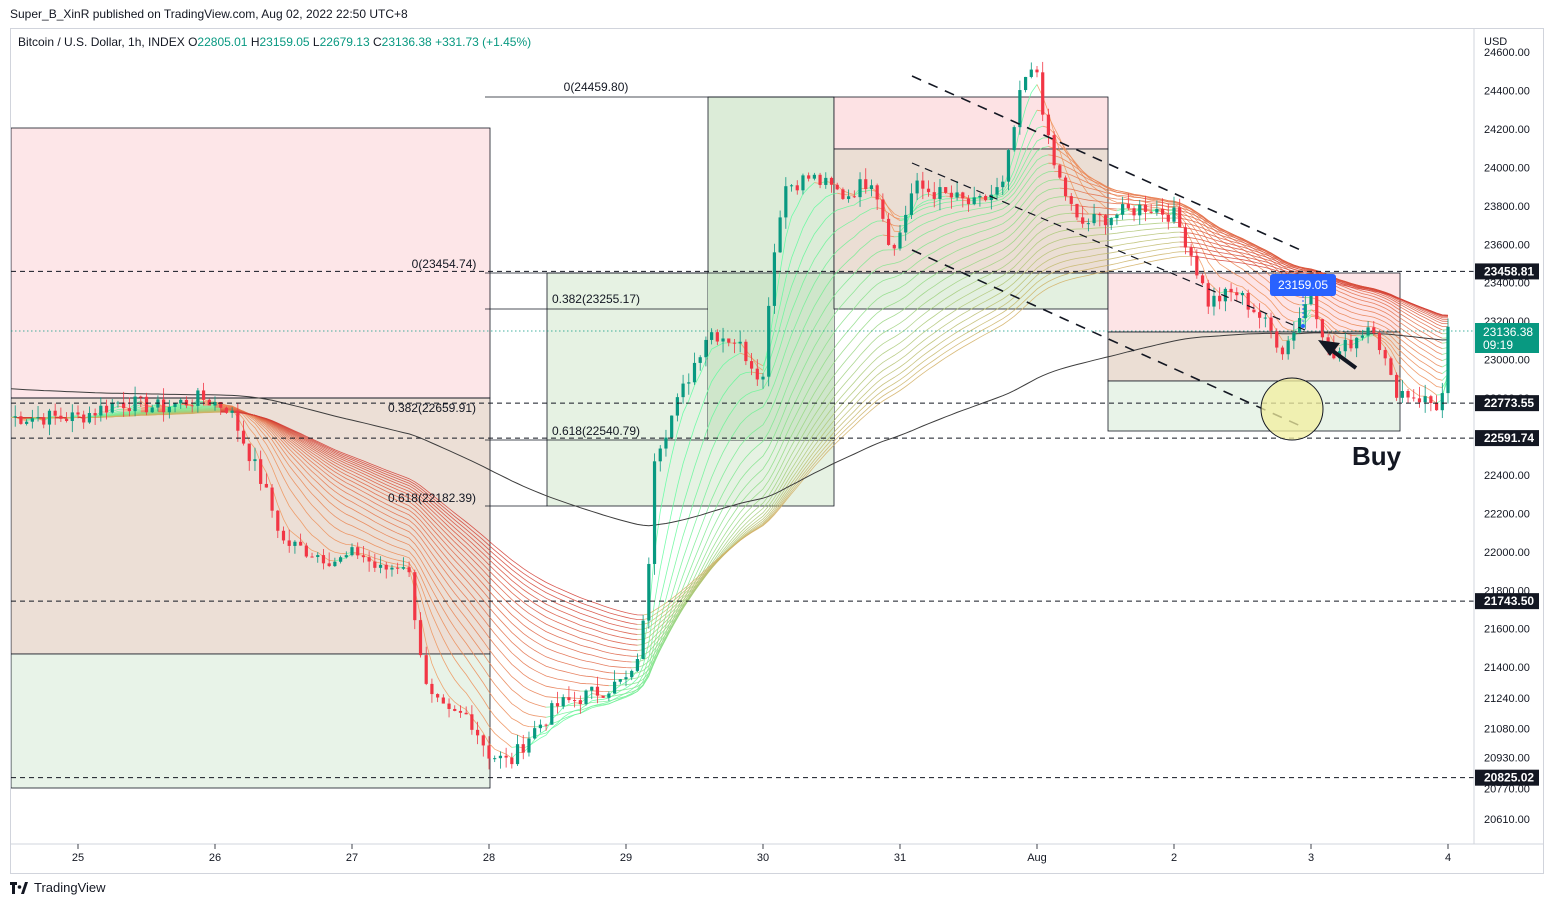 This screenshot has height=907, width=1554. What do you see at coordinates (1495, 42) in the screenshot?
I see `currency-label: USD` at bounding box center [1495, 42].